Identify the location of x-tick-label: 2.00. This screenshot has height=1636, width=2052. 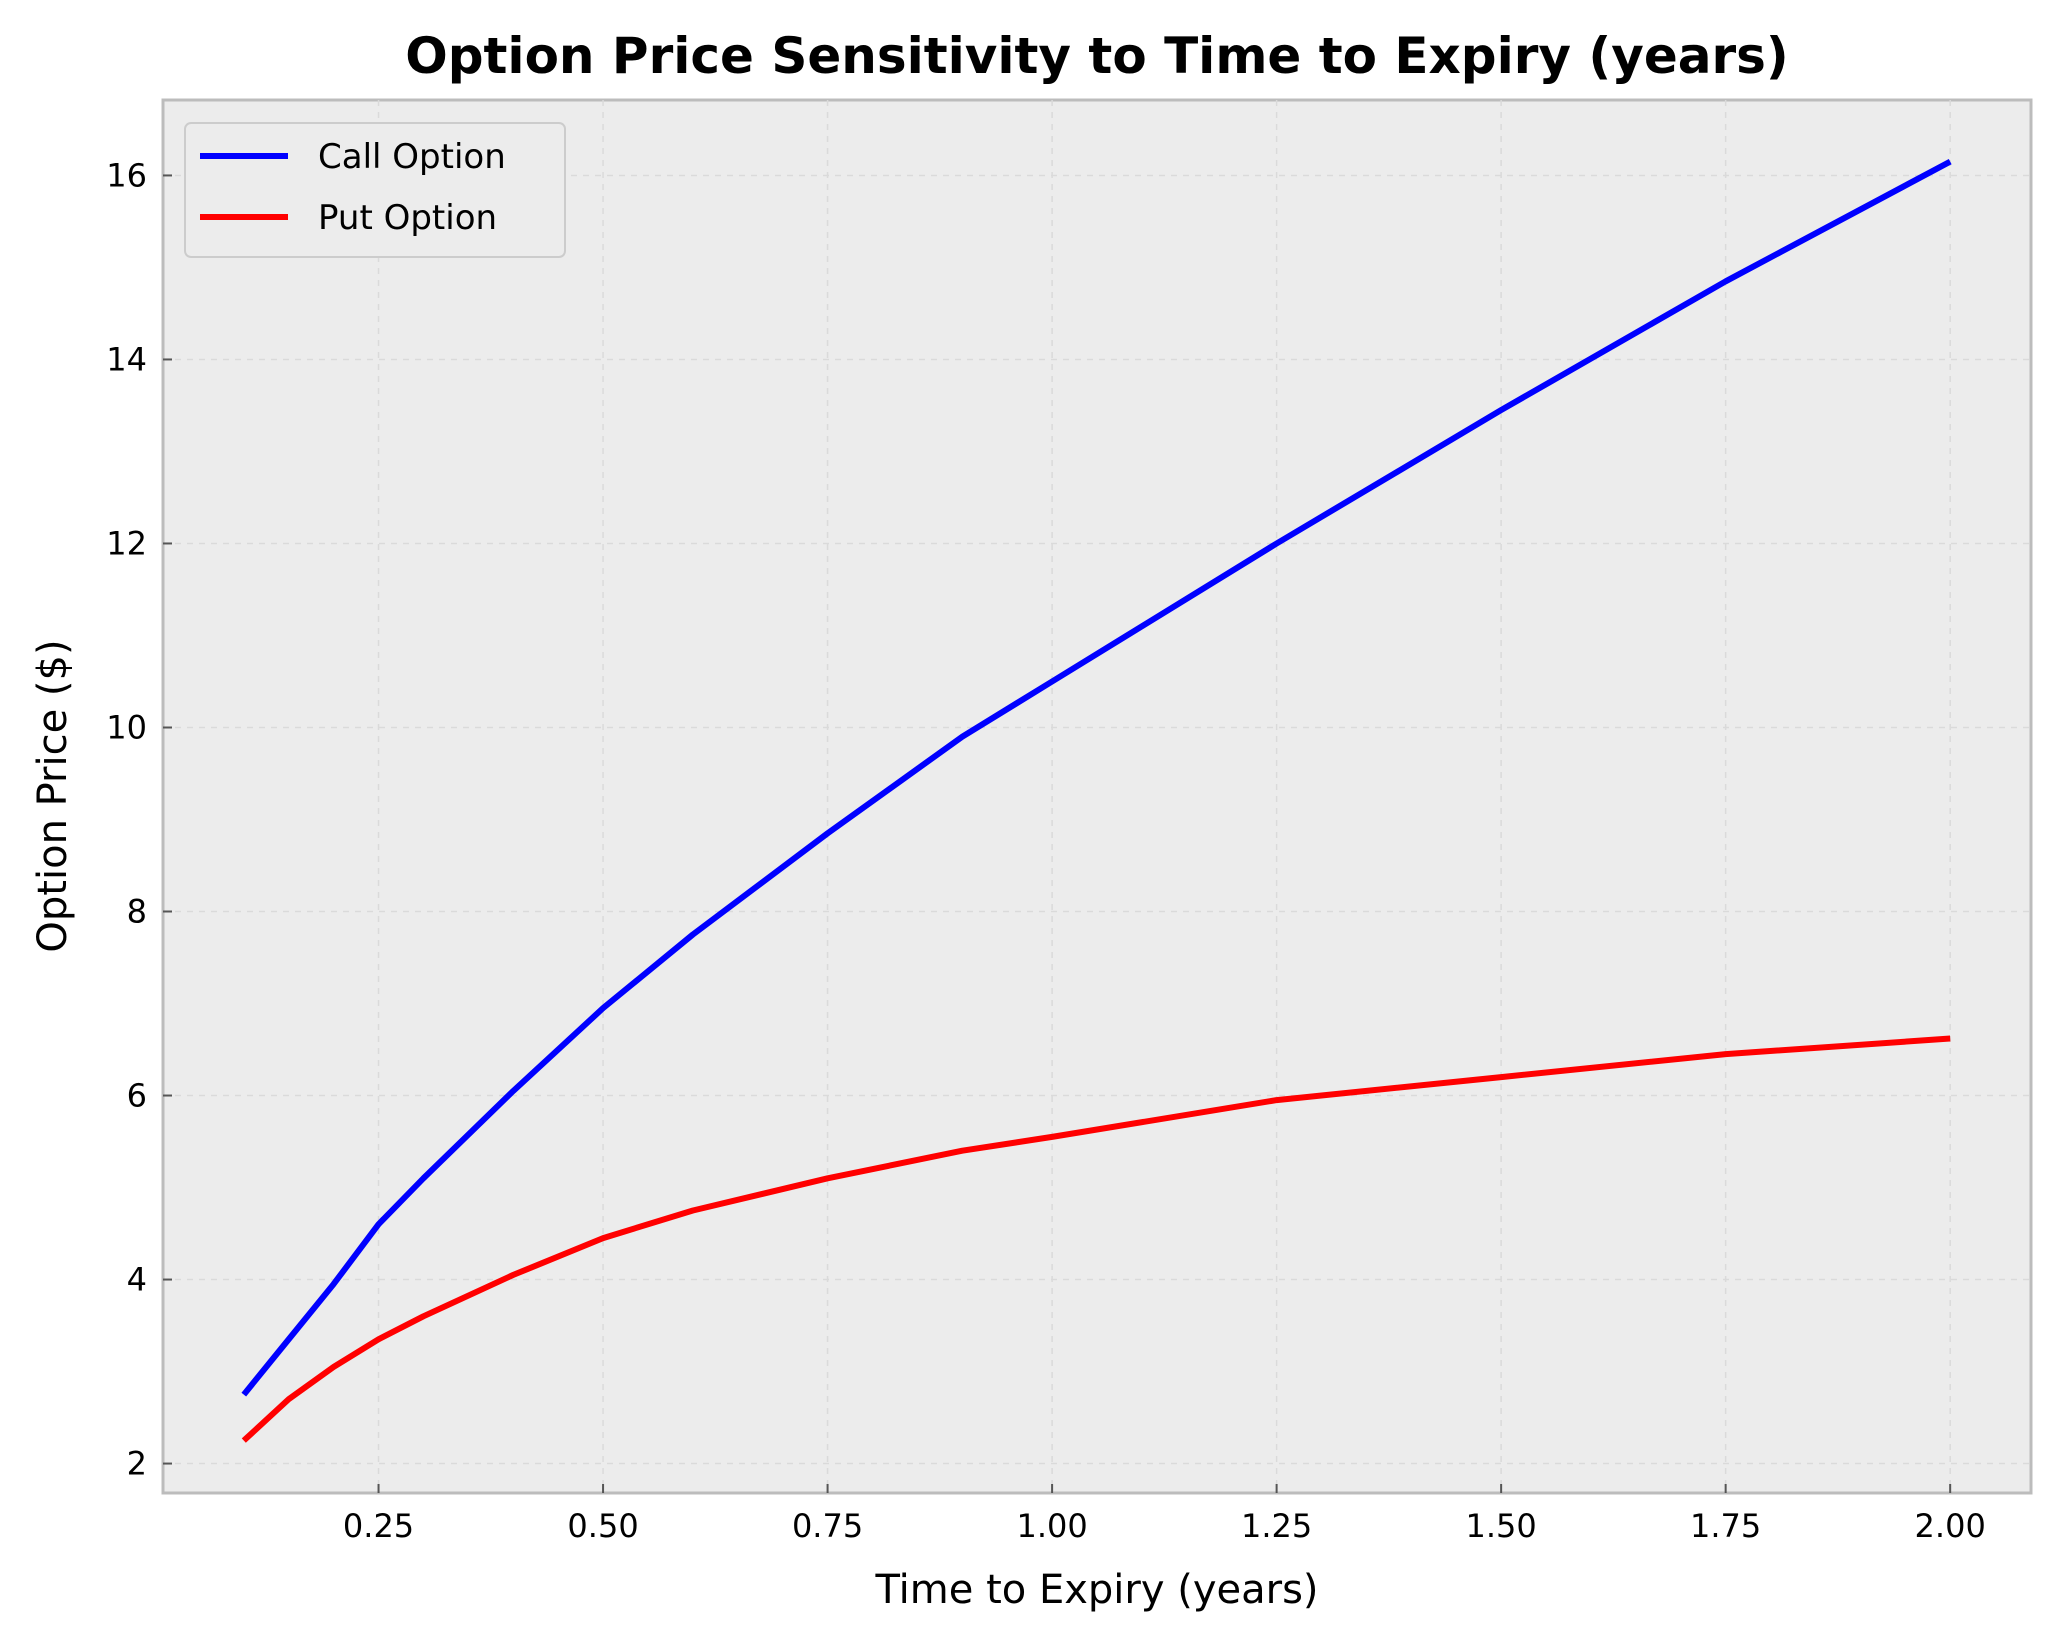
(1950, 1526).